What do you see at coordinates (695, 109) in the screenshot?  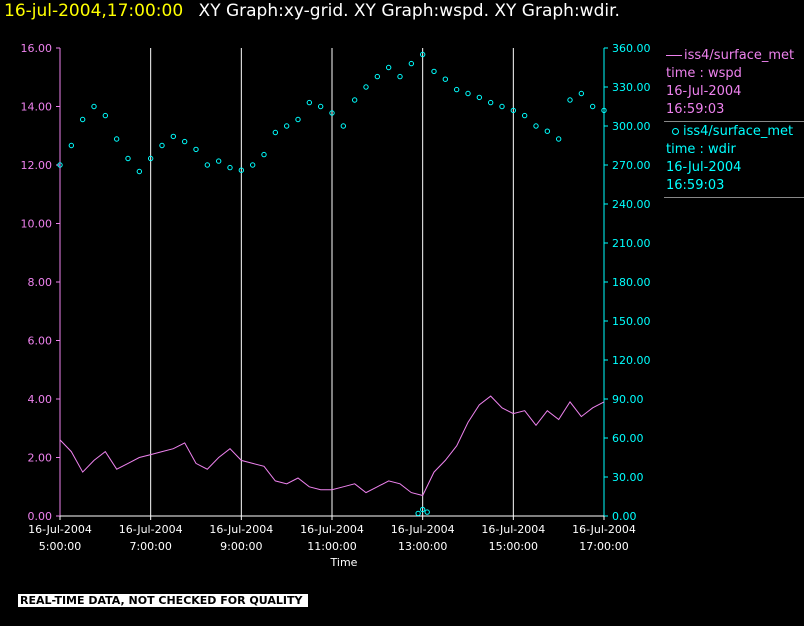 I see `legend-wspd-time: 16:59:03` at bounding box center [695, 109].